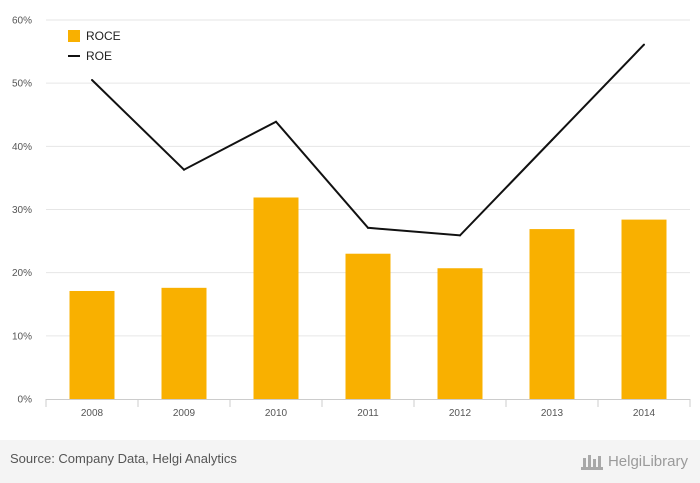 Image resolution: width=700 pixels, height=483 pixels. Describe the element at coordinates (276, 413) in the screenshot. I see `x-tick-label: 2010` at that location.